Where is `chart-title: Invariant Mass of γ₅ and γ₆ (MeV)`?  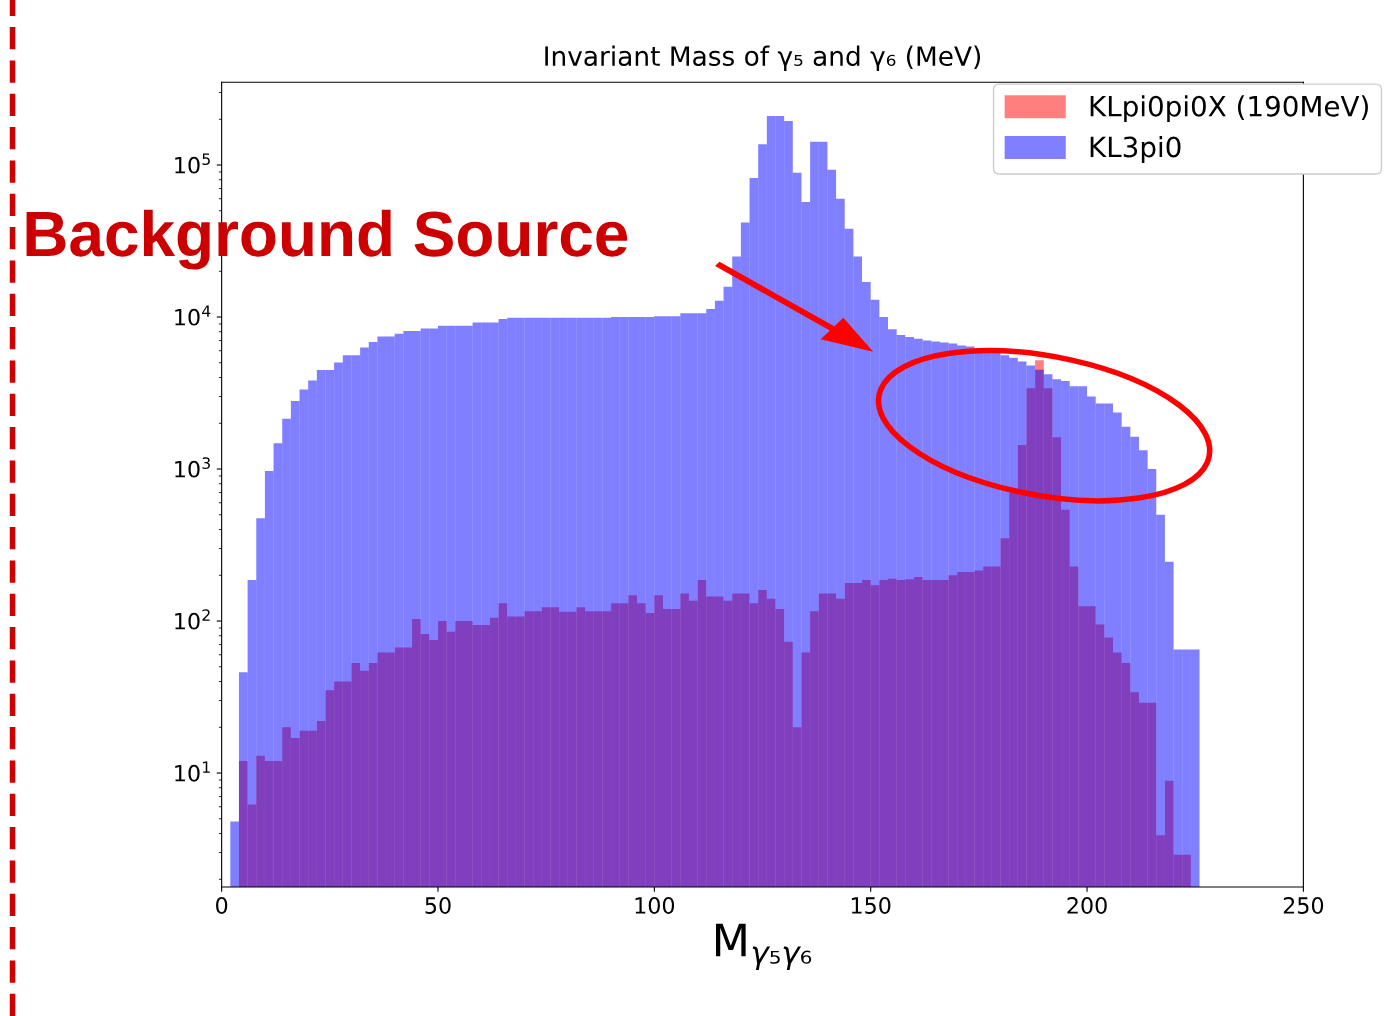 chart-title: Invariant Mass of γ₅ and γ₆ (MeV) is located at coordinates (763, 58).